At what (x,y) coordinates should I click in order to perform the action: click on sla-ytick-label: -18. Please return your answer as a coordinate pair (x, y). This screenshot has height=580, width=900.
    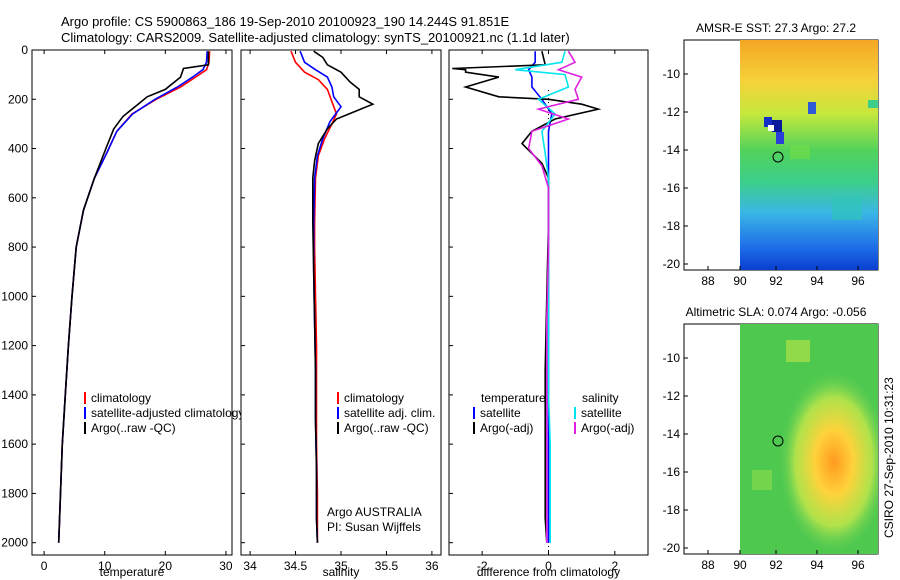
    Looking at the image, I should click on (672, 510).